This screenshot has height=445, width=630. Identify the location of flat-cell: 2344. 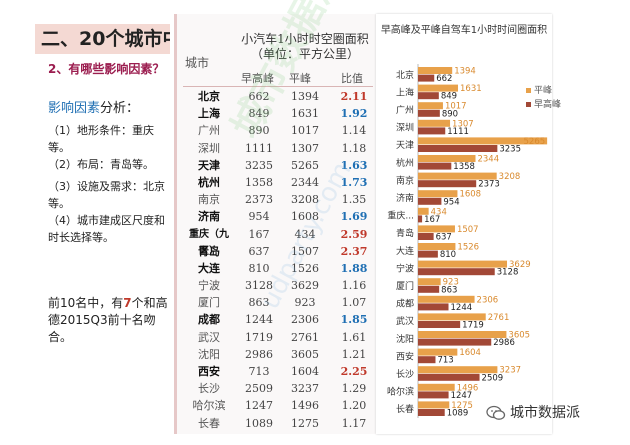
(305, 182).